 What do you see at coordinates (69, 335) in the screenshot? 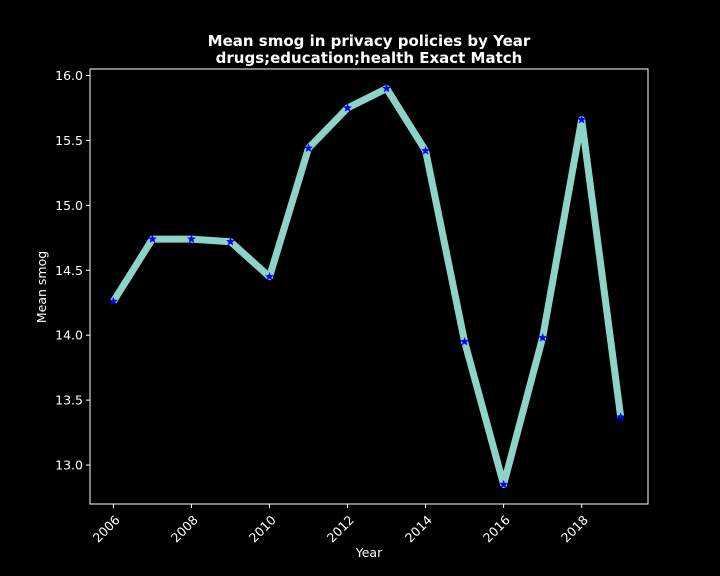
I see `y-tick-label: 14.0` at bounding box center [69, 335].